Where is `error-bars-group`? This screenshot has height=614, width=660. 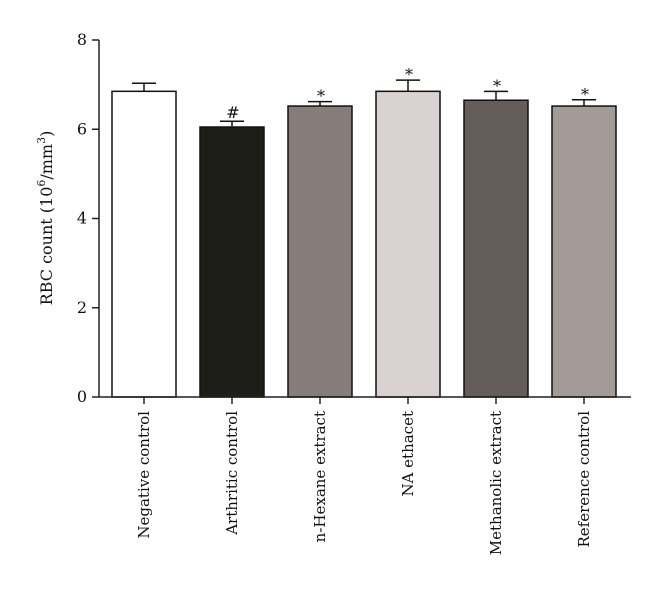
error-bars-group is located at coordinates (364, 103).